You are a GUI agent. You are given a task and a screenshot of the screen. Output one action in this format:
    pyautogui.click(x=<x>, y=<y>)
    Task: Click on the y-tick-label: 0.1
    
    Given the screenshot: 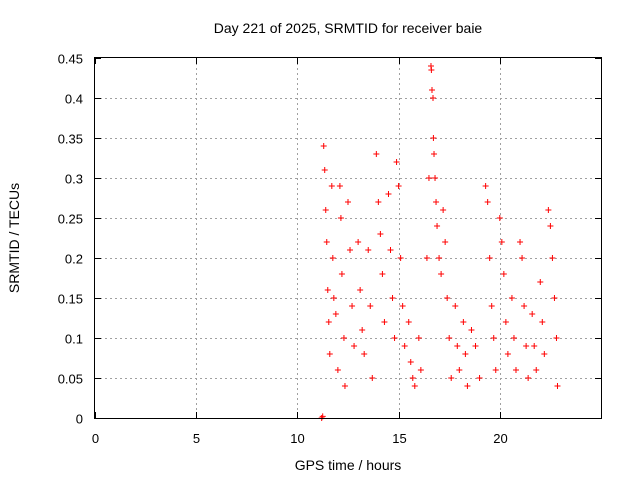 What is the action you would take?
    pyautogui.click(x=74, y=339)
    